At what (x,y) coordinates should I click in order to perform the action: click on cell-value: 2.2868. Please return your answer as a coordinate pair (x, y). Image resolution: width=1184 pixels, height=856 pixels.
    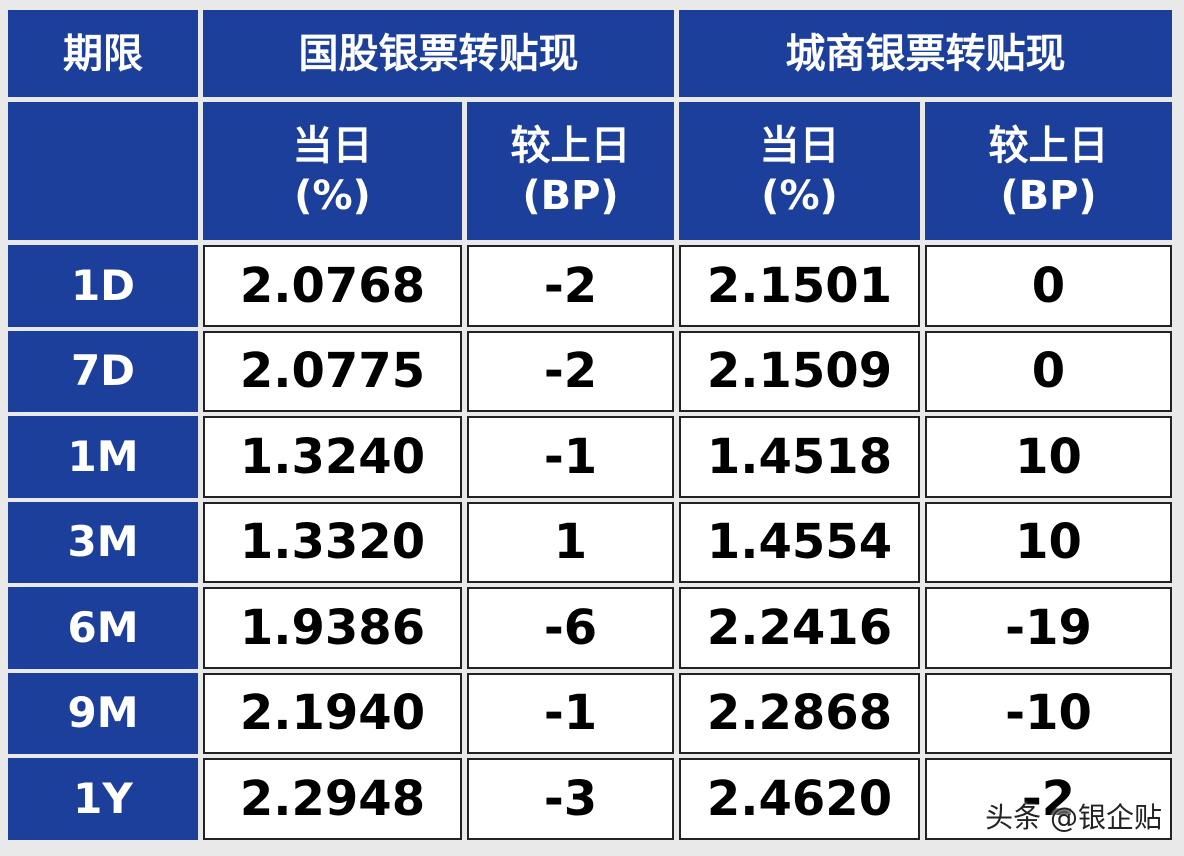
    Looking at the image, I should click on (799, 713).